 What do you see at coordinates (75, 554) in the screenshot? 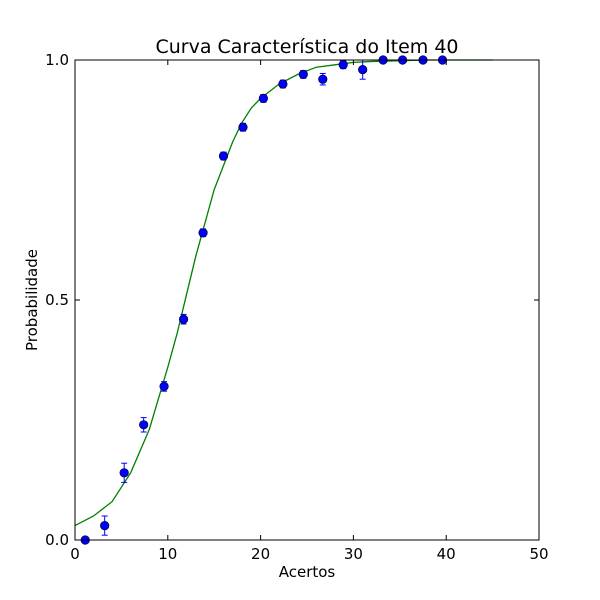
I see `x-tick-label: 0` at bounding box center [75, 554].